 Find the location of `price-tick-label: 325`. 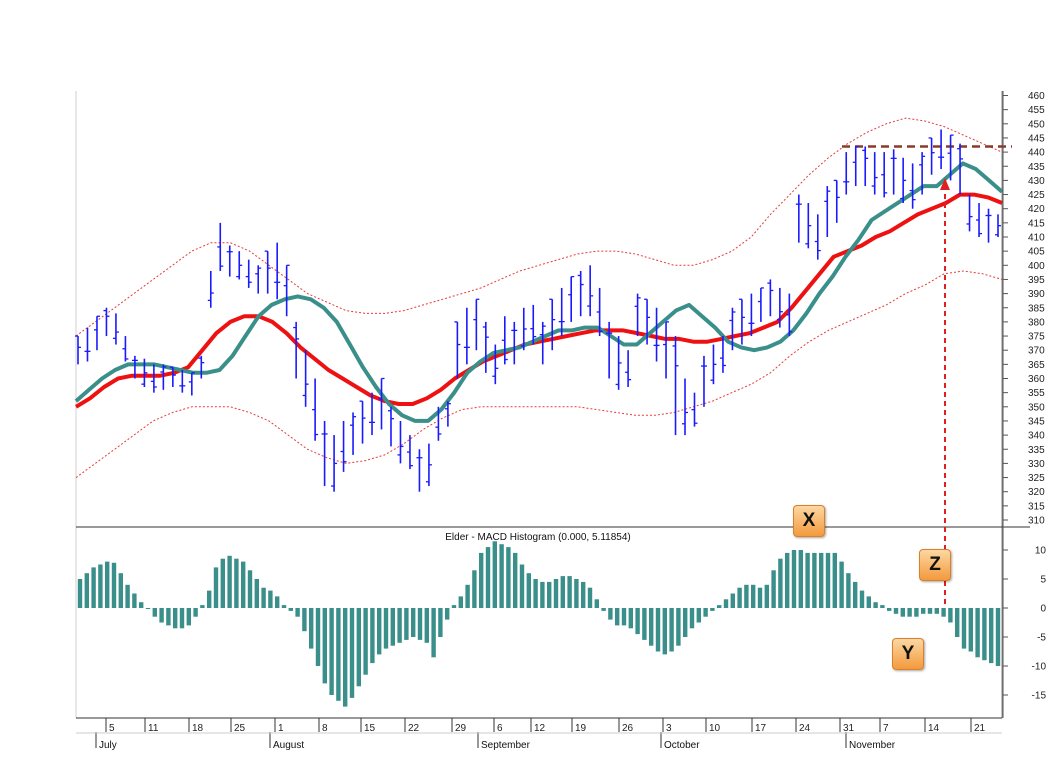

price-tick-label: 325 is located at coordinates (1036, 478).